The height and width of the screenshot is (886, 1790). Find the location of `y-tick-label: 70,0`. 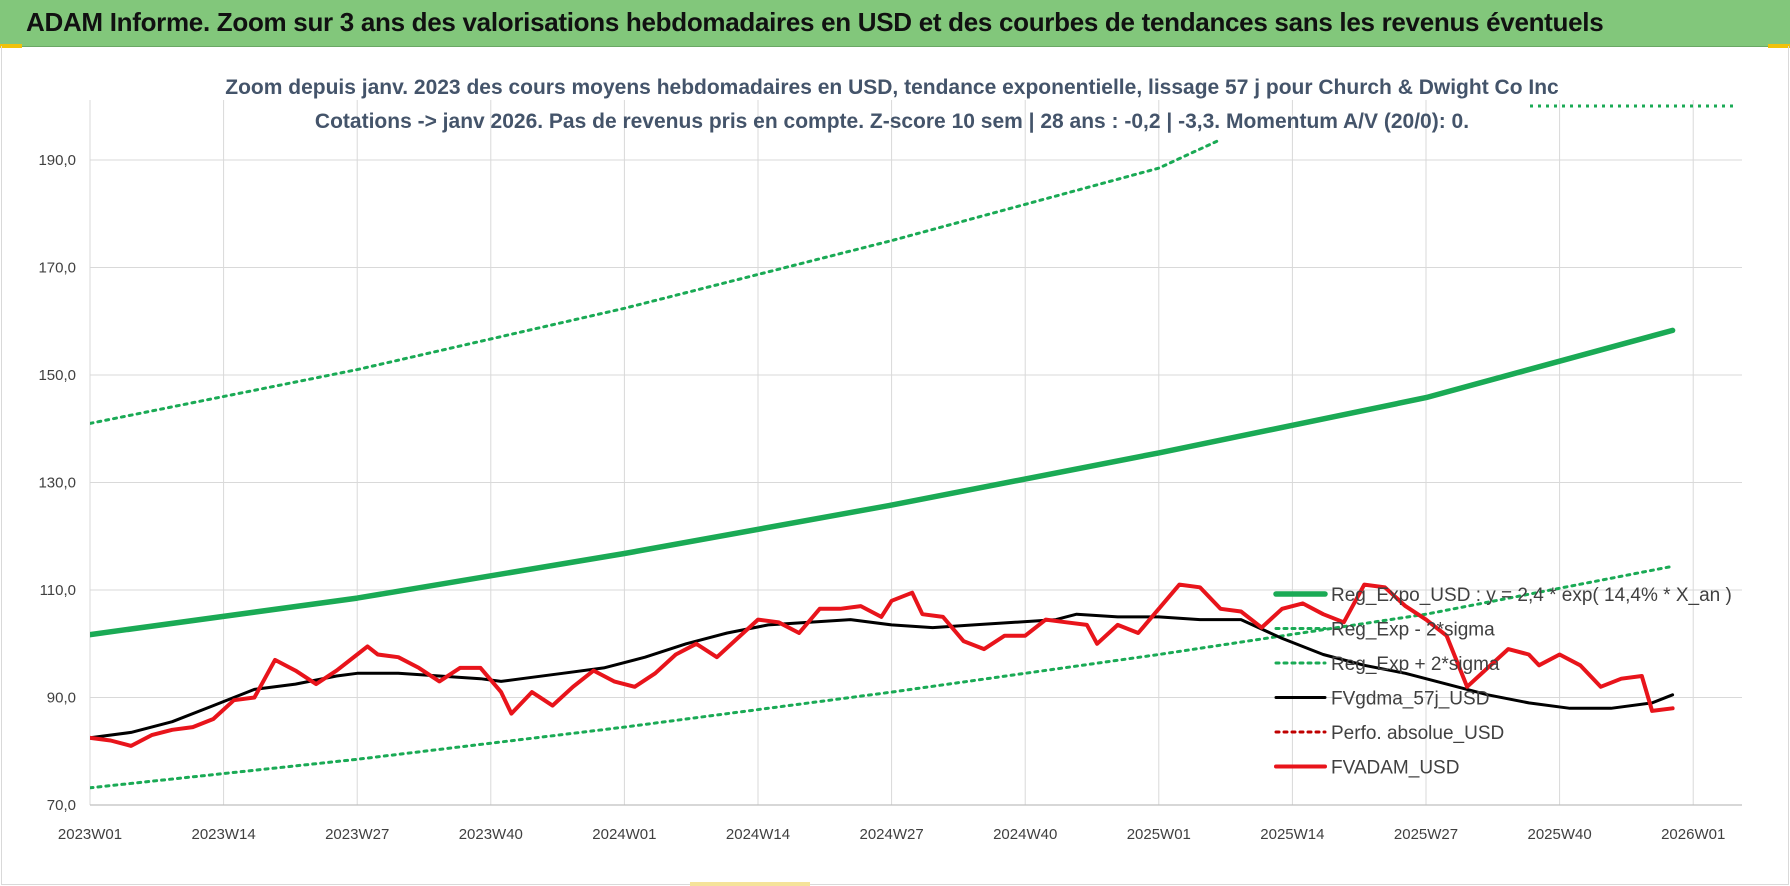

y-tick-label: 70,0 is located at coordinates (61, 805).